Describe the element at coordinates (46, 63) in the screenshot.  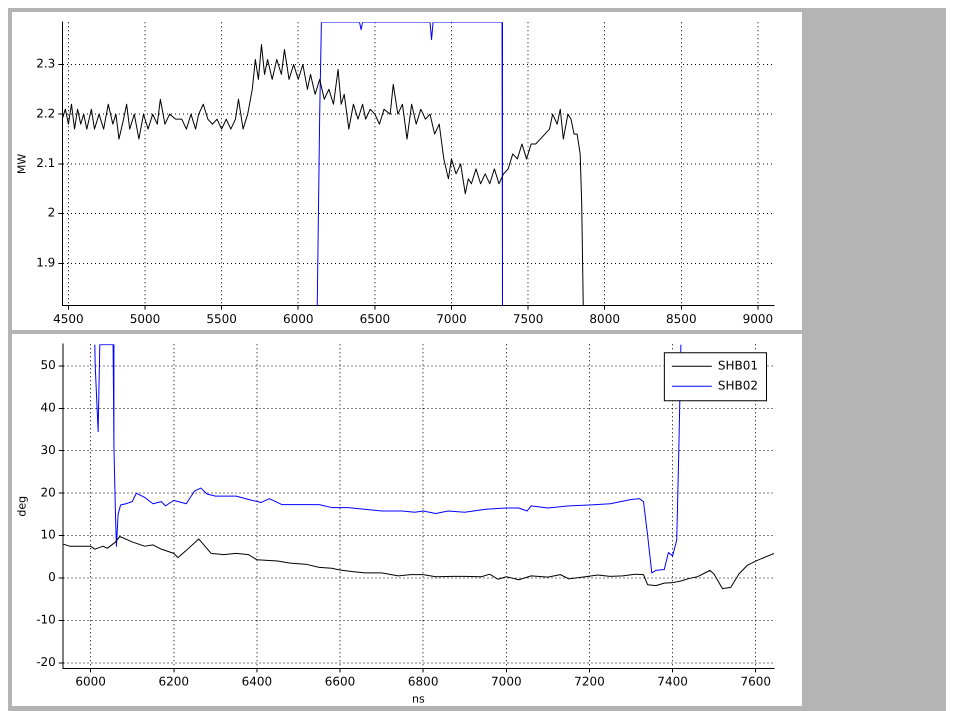
I see `y-tick-label: 2.3` at that location.